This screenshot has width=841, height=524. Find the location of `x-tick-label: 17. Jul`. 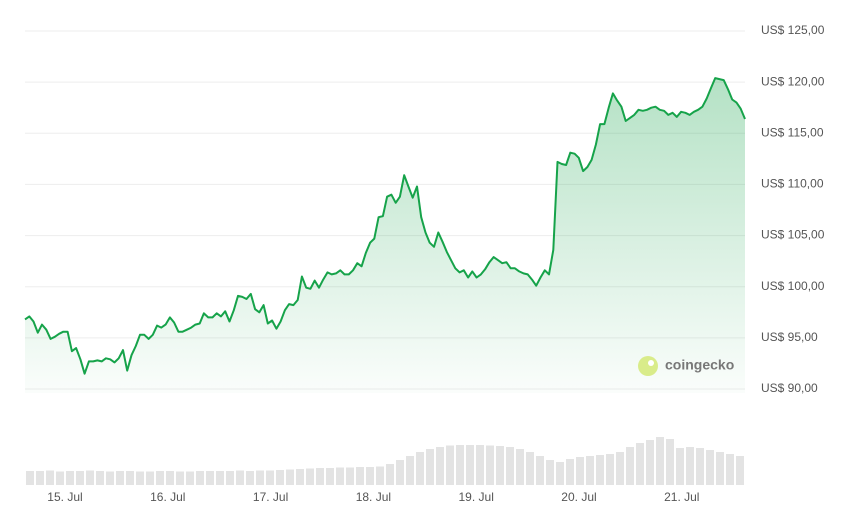

x-tick-label: 17. Jul is located at coordinates (270, 497).